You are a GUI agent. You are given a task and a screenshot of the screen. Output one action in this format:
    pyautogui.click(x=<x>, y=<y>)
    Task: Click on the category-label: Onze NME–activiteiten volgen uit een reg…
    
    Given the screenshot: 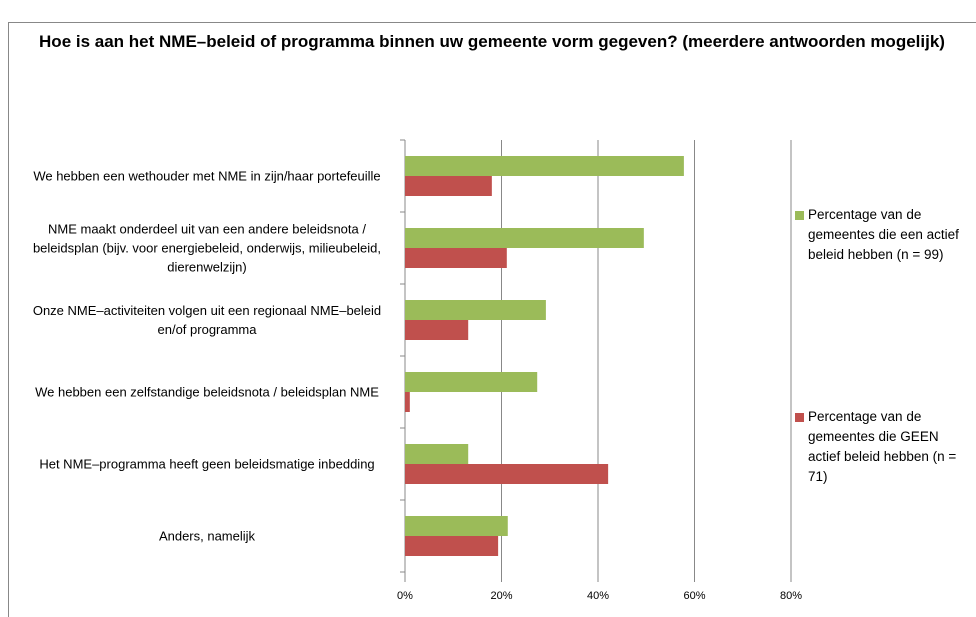 What is the action you would take?
    pyautogui.click(x=207, y=320)
    